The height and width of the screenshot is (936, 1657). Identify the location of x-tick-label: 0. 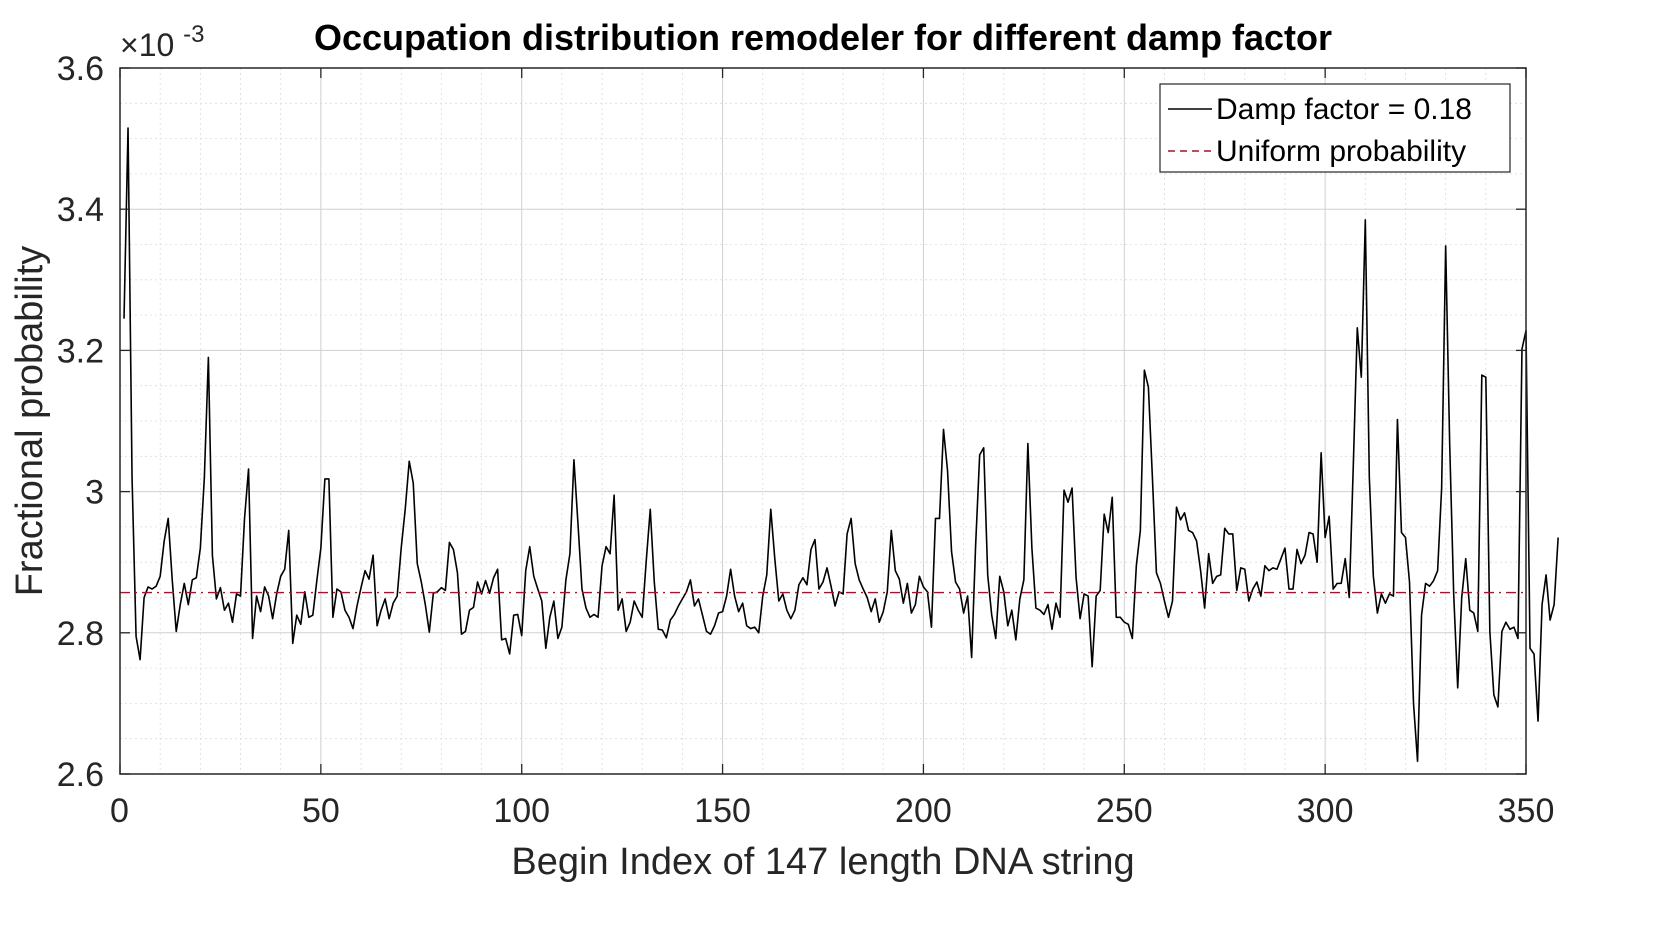
(119, 811).